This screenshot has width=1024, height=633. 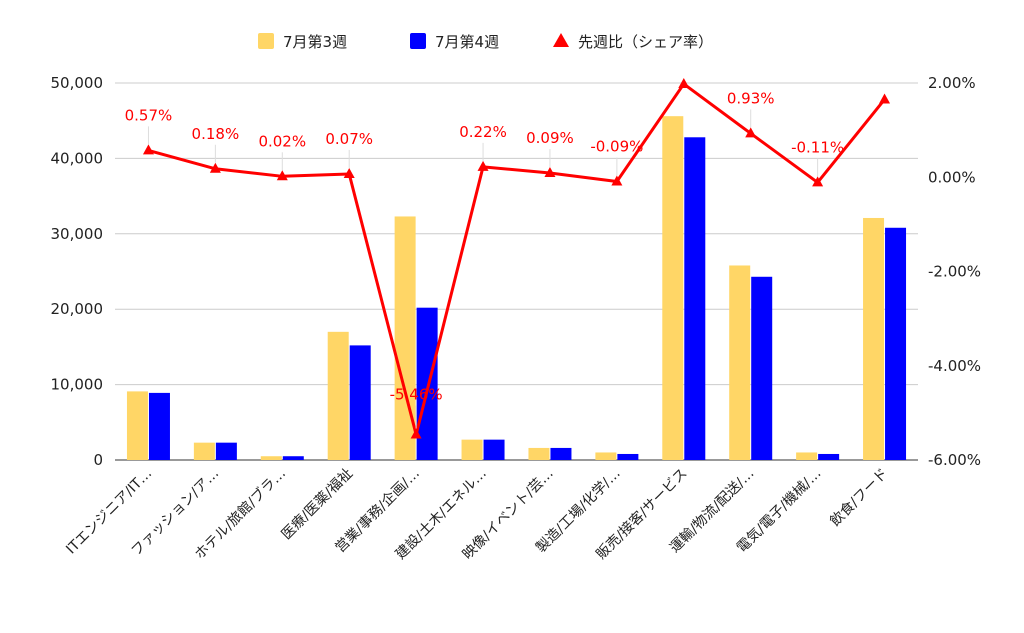 I want to click on data-label: -0.09%, so click(x=616, y=146).